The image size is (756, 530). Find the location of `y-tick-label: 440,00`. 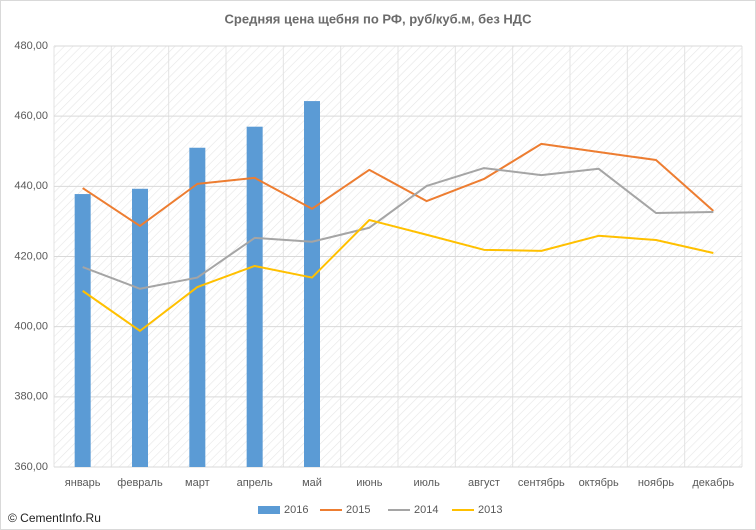

y-tick-label: 440,00 is located at coordinates (31, 186).